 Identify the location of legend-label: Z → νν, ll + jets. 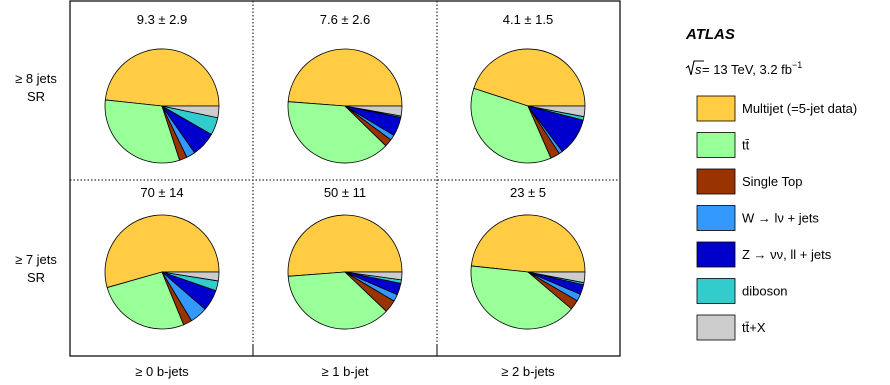
(787, 254).